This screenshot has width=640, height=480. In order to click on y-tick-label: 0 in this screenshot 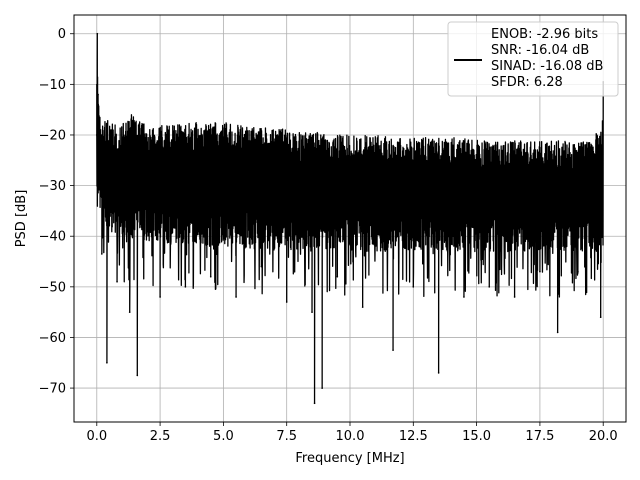, I will do `click(62, 34)`.